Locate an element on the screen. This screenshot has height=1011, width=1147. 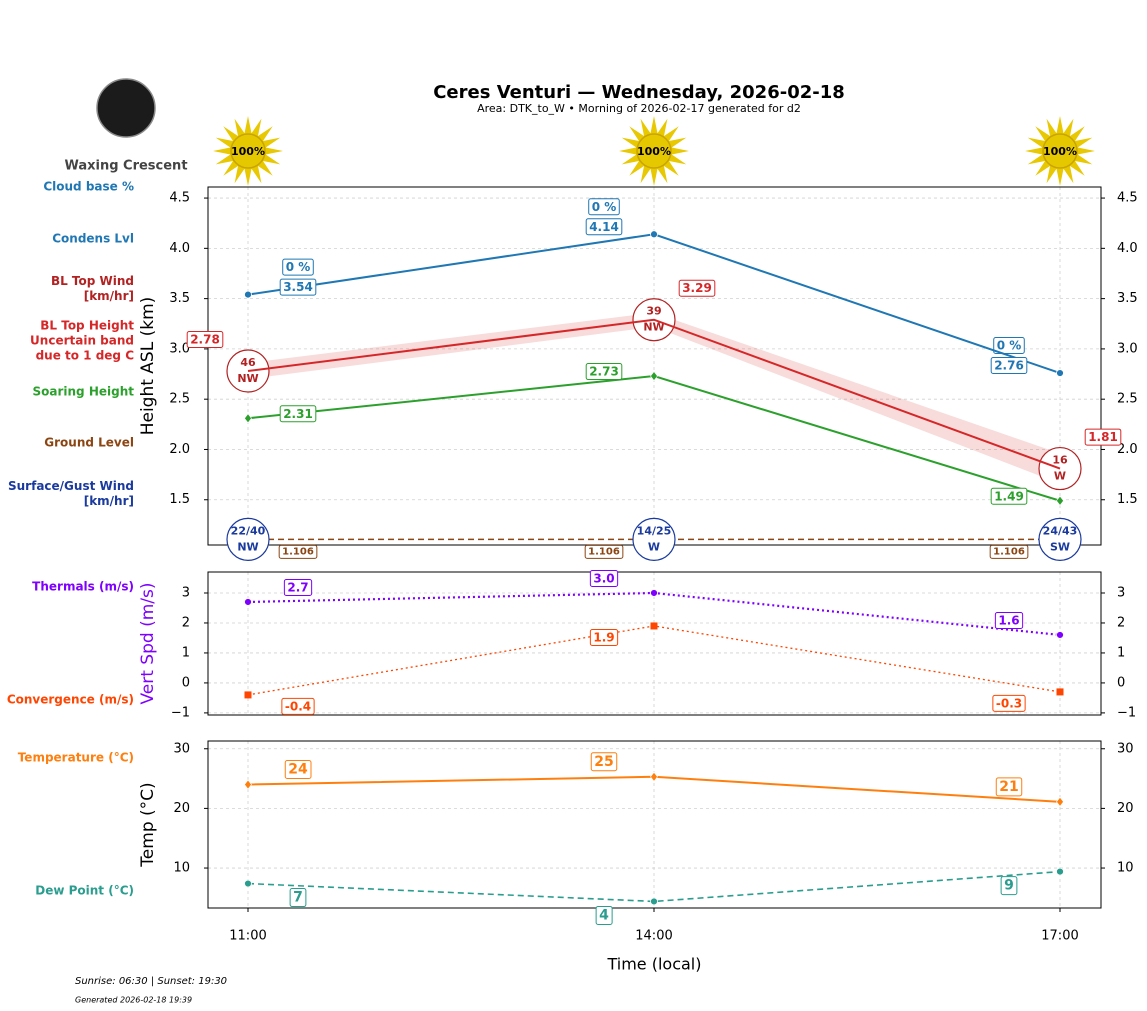
uncertainty-band is located at coordinates (654, 398).